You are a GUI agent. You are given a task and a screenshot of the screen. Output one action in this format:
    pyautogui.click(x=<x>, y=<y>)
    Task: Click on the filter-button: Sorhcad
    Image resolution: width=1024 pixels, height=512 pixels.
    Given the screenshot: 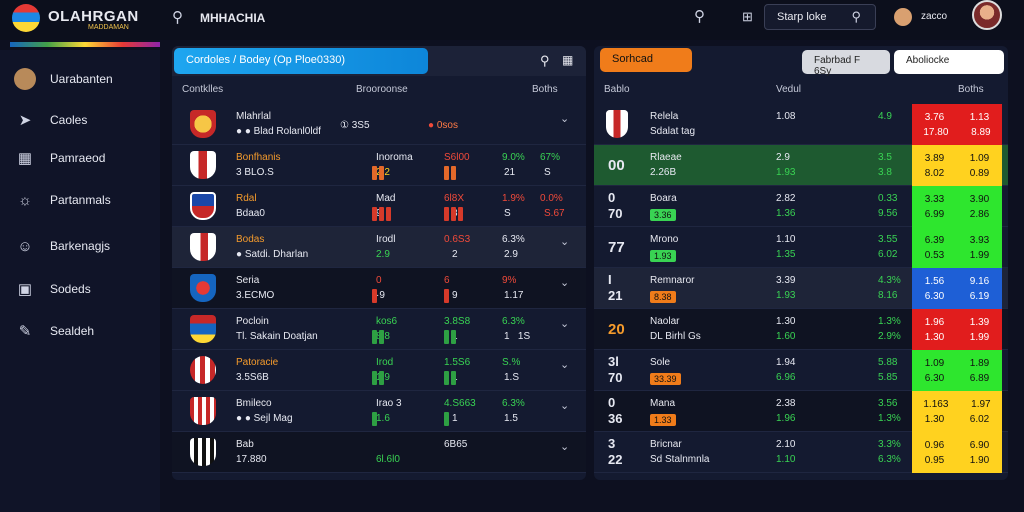 What is the action you would take?
    pyautogui.click(x=646, y=60)
    